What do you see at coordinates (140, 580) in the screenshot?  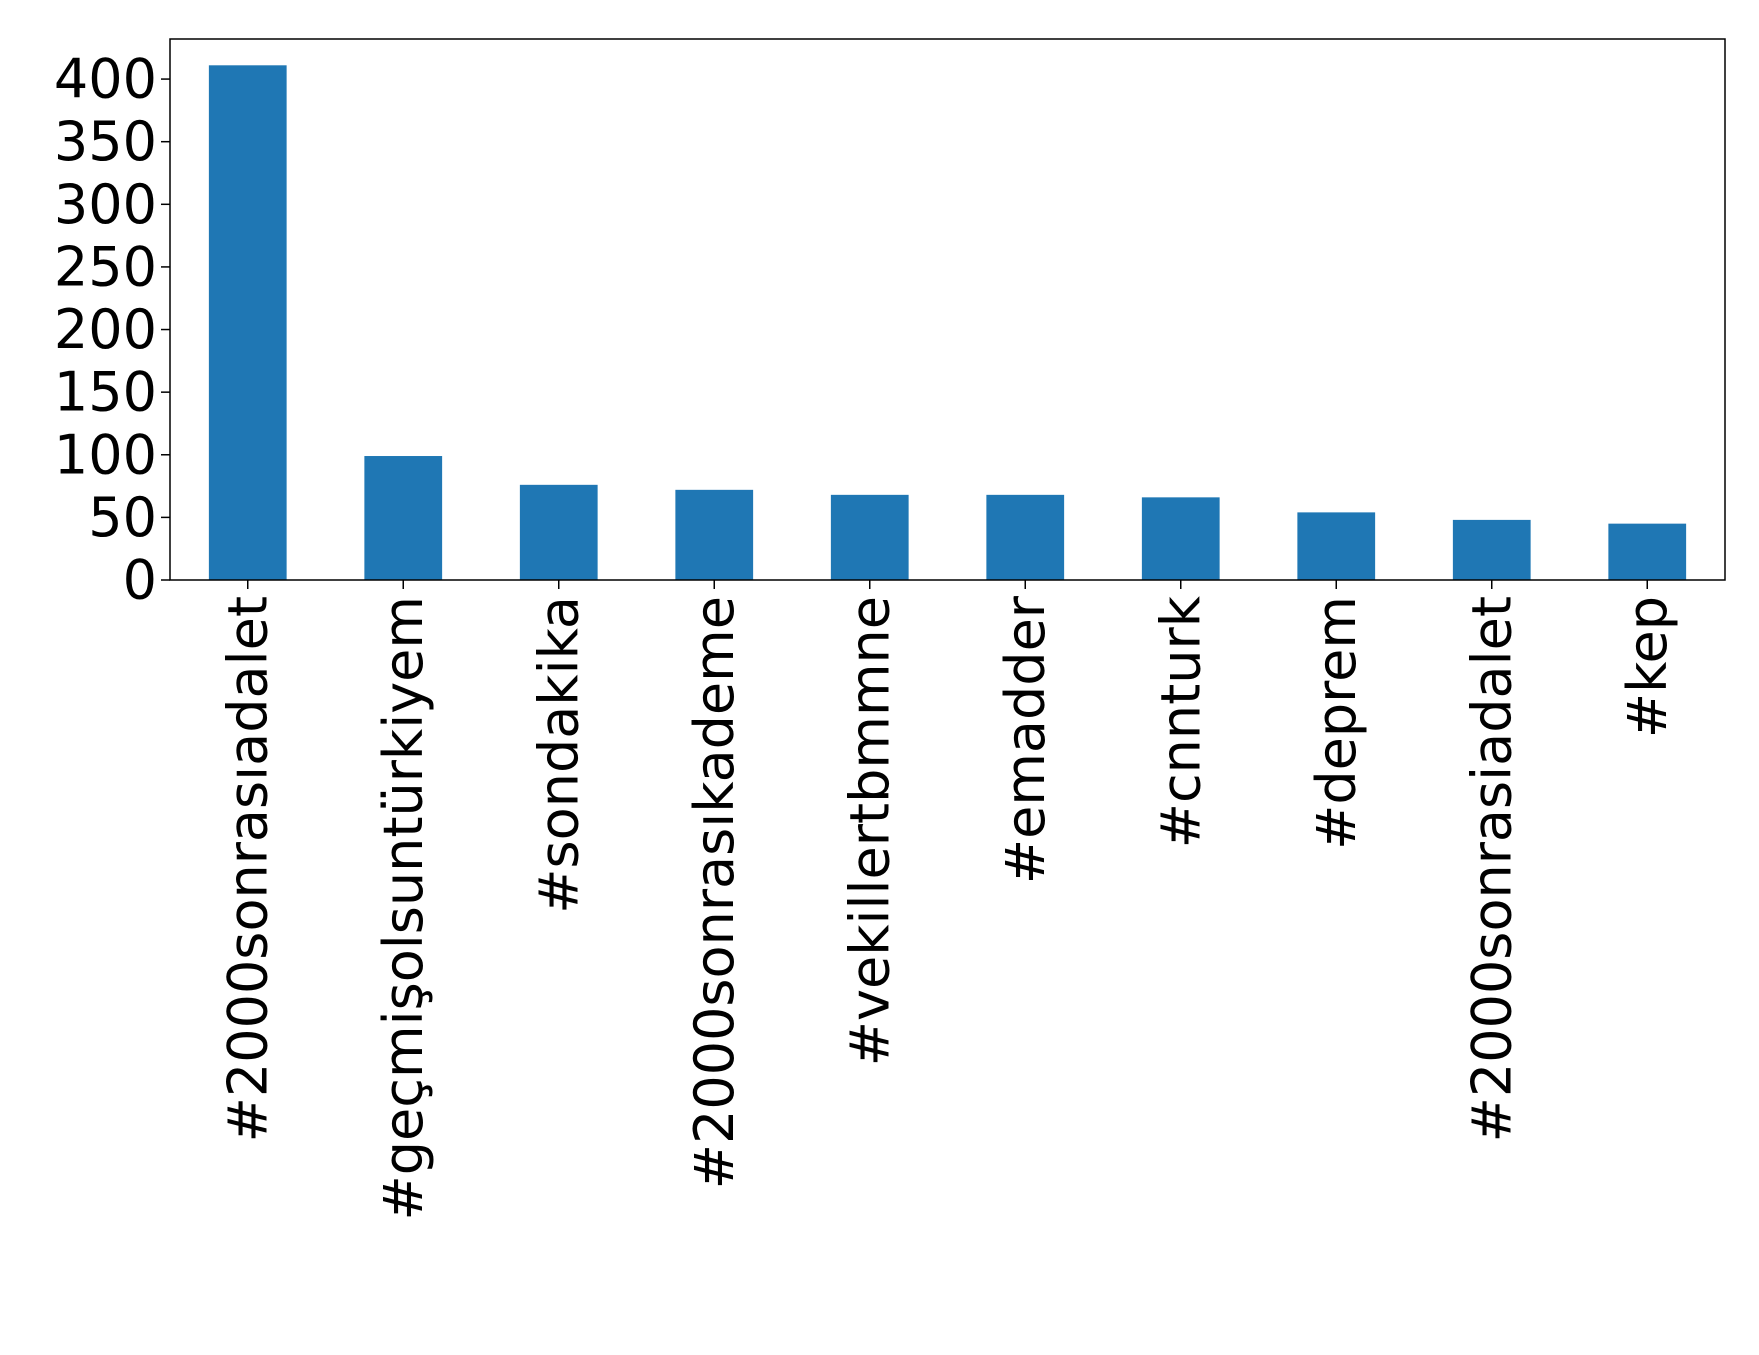 I see `y-tick-label: 0` at bounding box center [140, 580].